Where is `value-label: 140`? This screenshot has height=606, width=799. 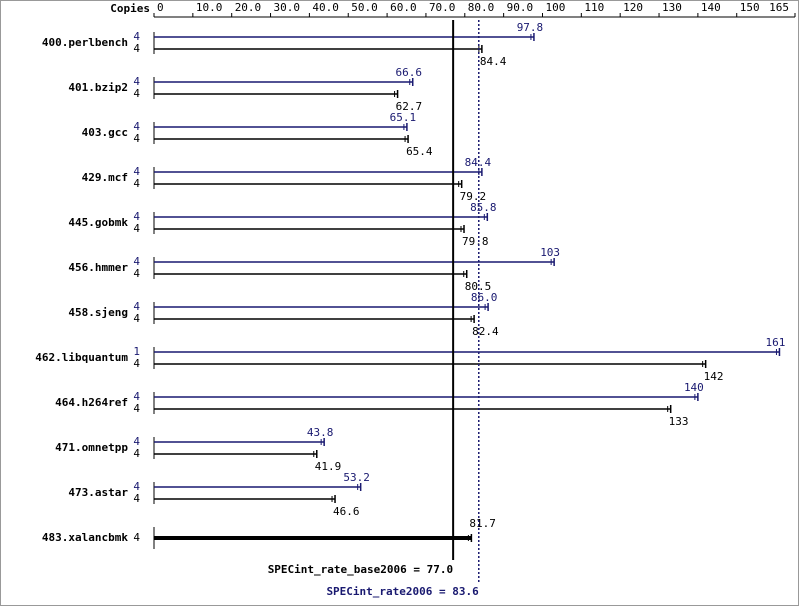 value-label: 140 is located at coordinates (694, 387).